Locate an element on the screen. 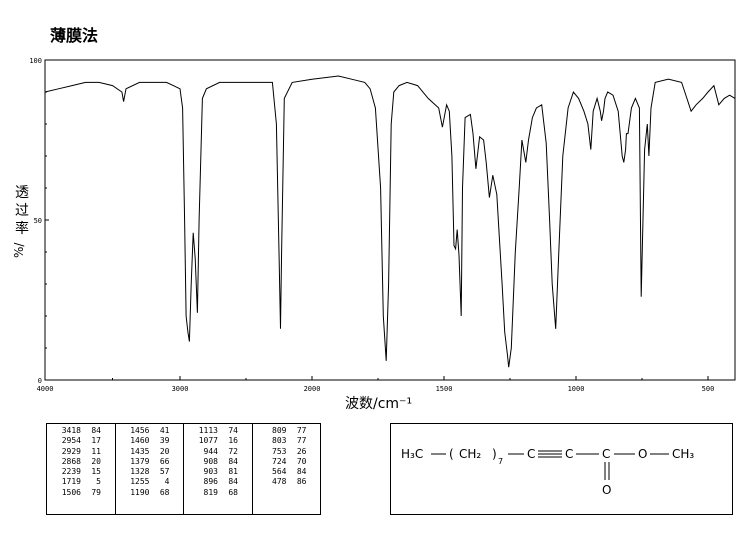 The height and width of the screenshot is (539, 741). peak-wavenumber: 3418 is located at coordinates (71, 430).